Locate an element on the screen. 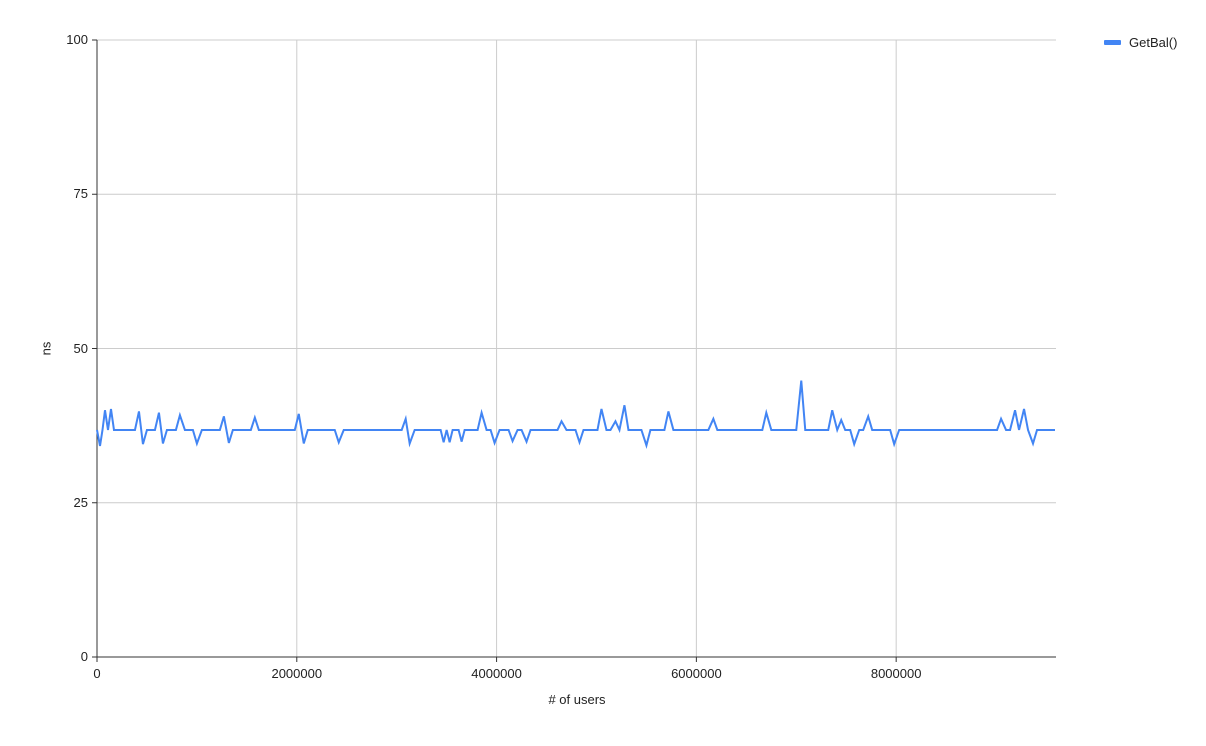 This screenshot has width=1206, height=746. legend-label: GetBal() is located at coordinates (1153, 42).